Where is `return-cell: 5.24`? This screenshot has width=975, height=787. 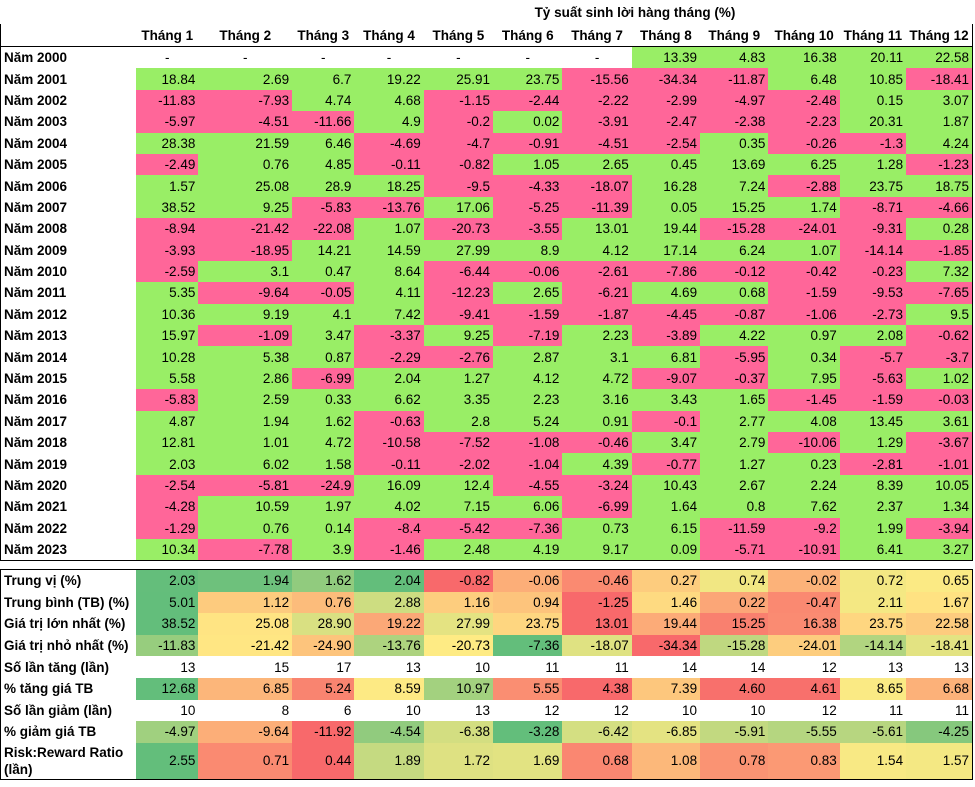 return-cell: 5.24 is located at coordinates (528, 421).